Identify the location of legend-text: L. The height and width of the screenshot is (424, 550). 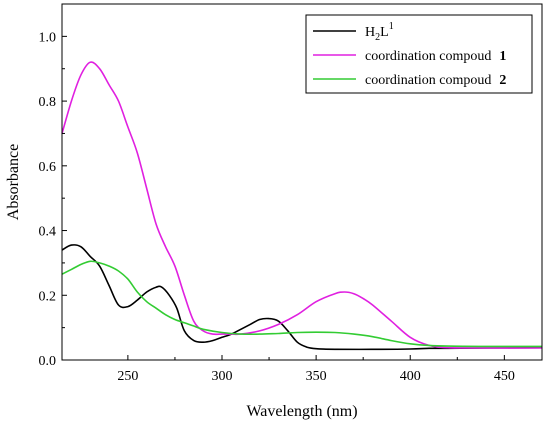
(384, 32).